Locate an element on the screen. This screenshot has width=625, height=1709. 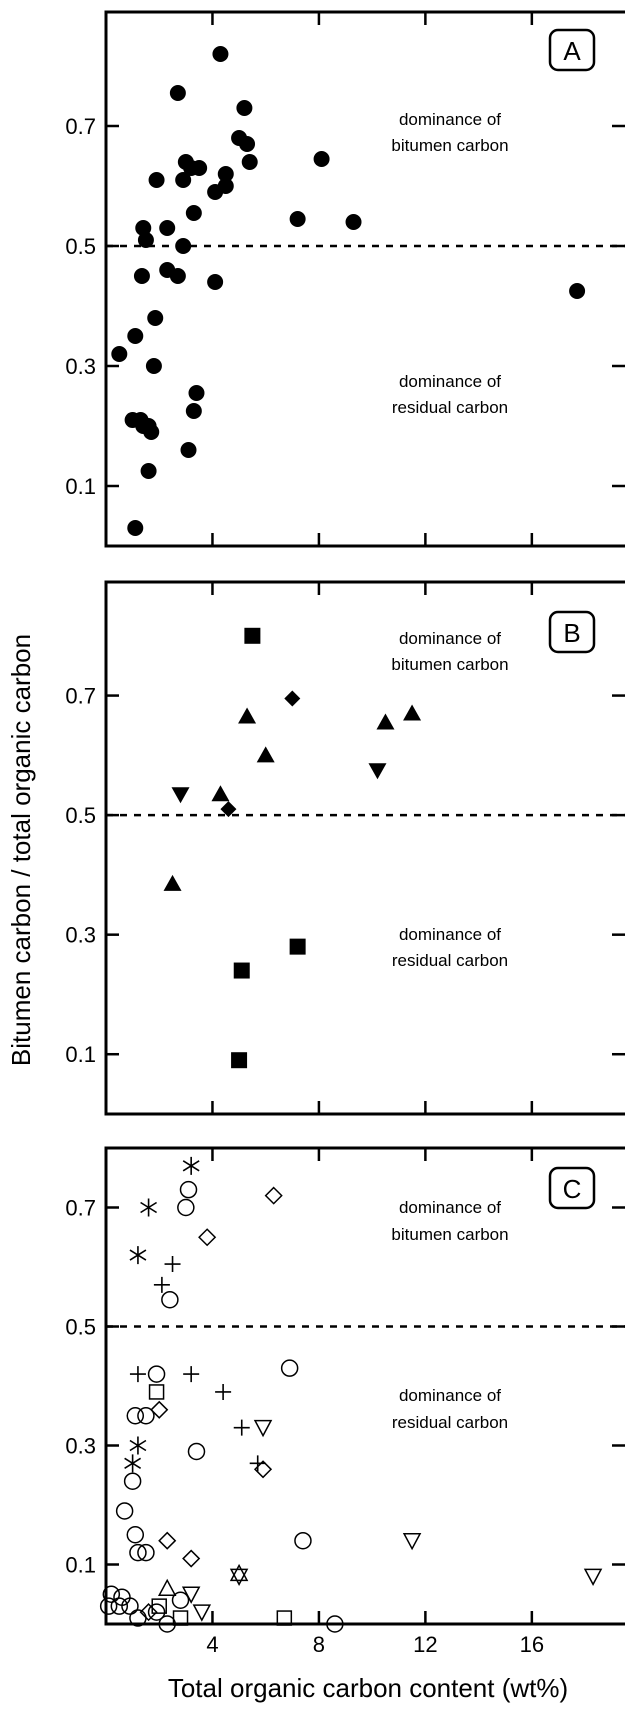
y-tick-label: 0.7 is located at coordinates (80, 696).